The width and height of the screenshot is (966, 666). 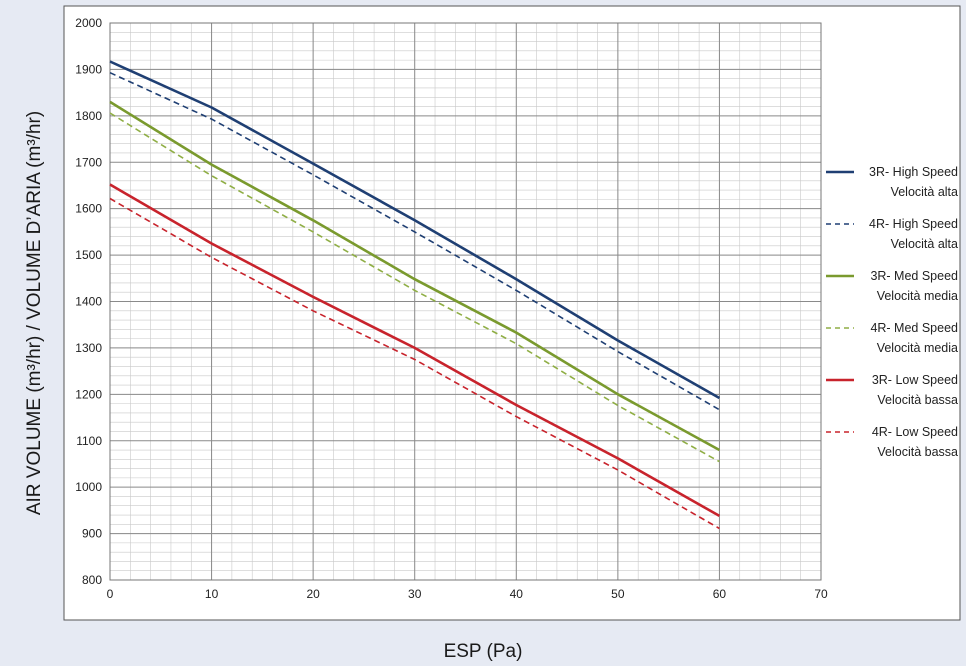 I want to click on y-tick-label: 800, so click(x=92, y=580).